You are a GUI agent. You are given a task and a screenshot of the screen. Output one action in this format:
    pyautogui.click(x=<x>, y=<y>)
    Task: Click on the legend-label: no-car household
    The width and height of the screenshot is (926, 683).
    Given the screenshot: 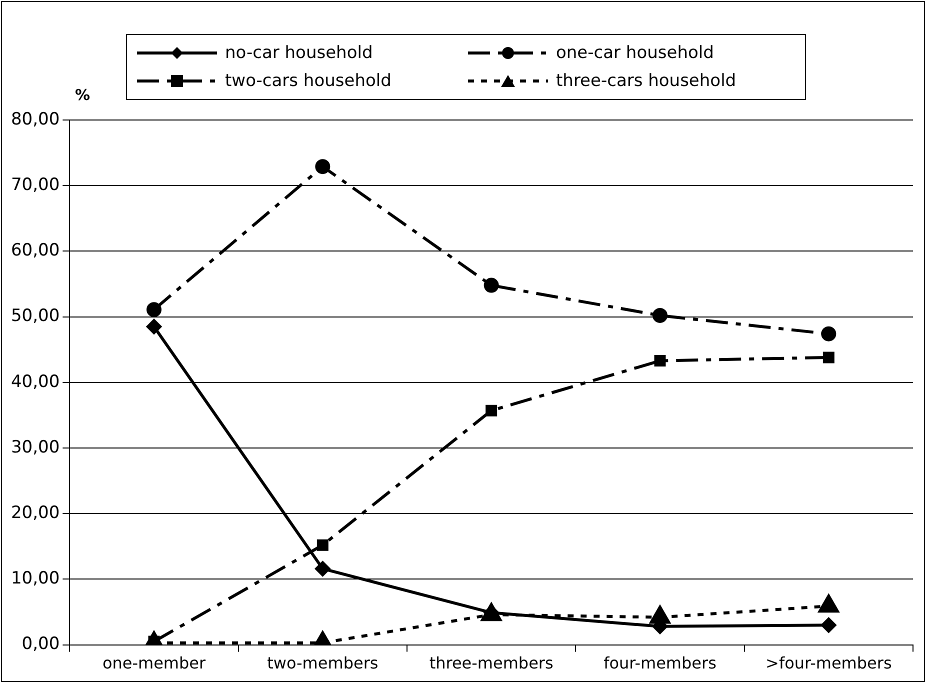 What is the action you would take?
    pyautogui.click(x=299, y=53)
    